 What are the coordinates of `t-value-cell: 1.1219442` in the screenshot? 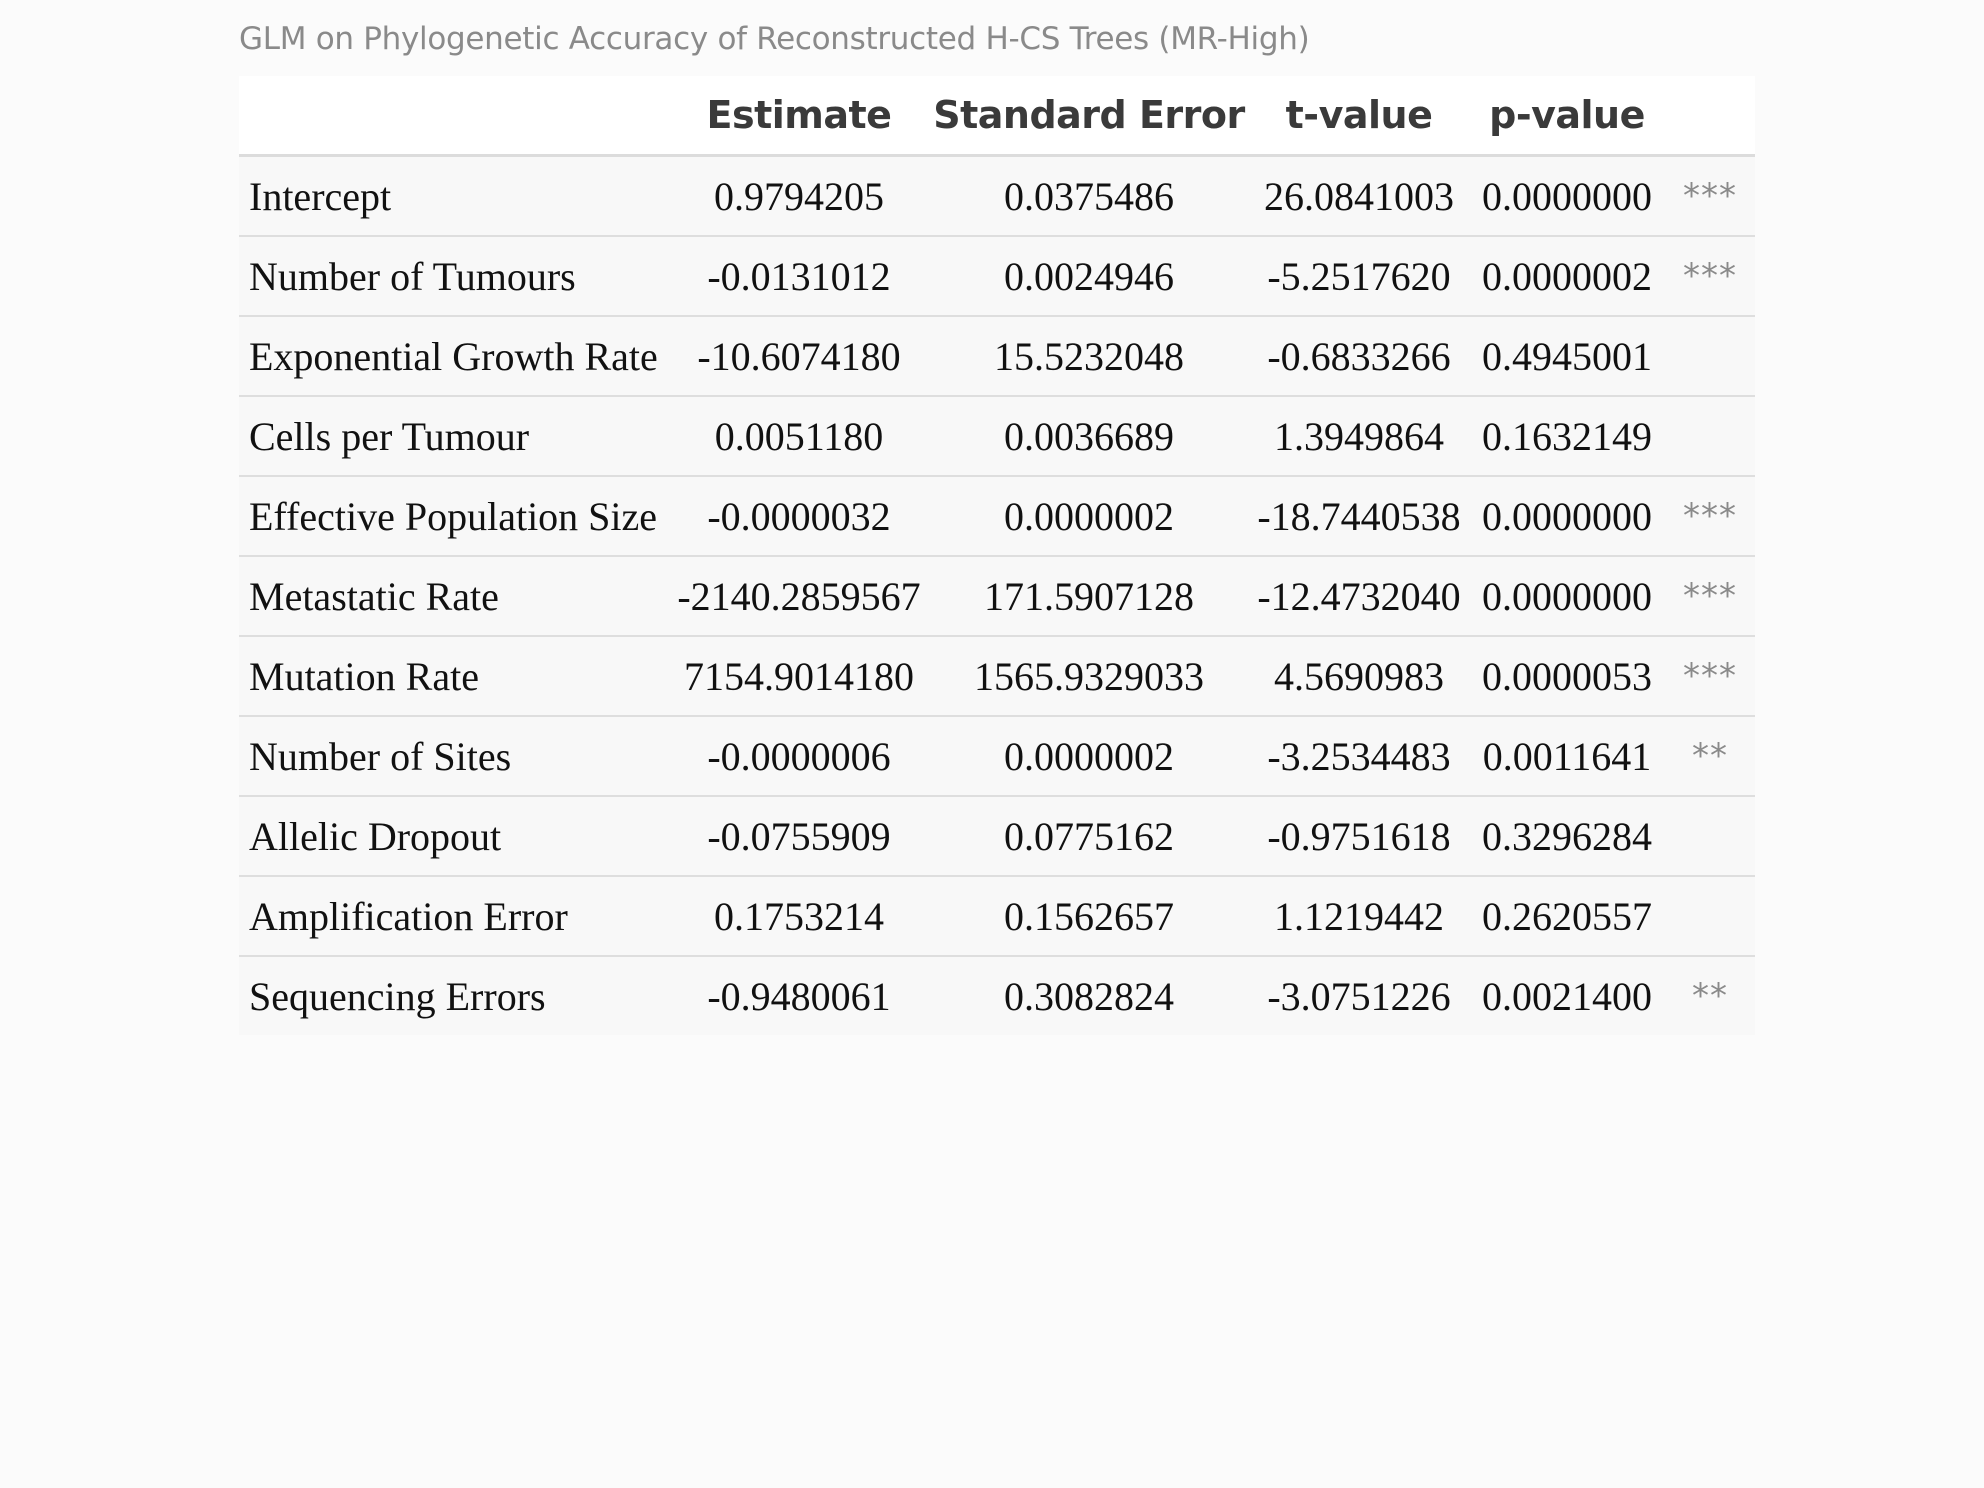 It's located at (1359, 916).